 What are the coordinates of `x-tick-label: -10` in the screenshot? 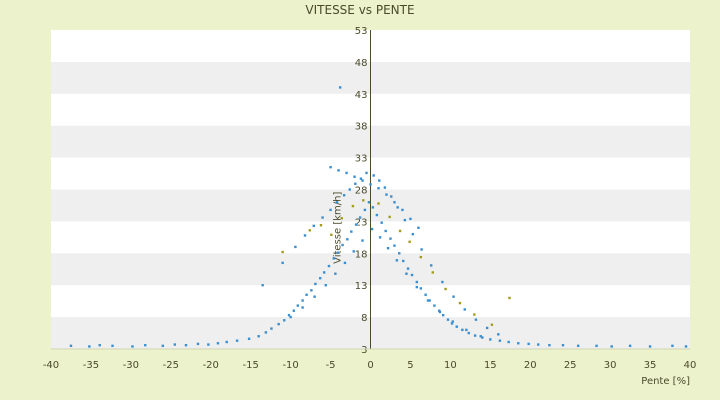 It's located at (290, 365).